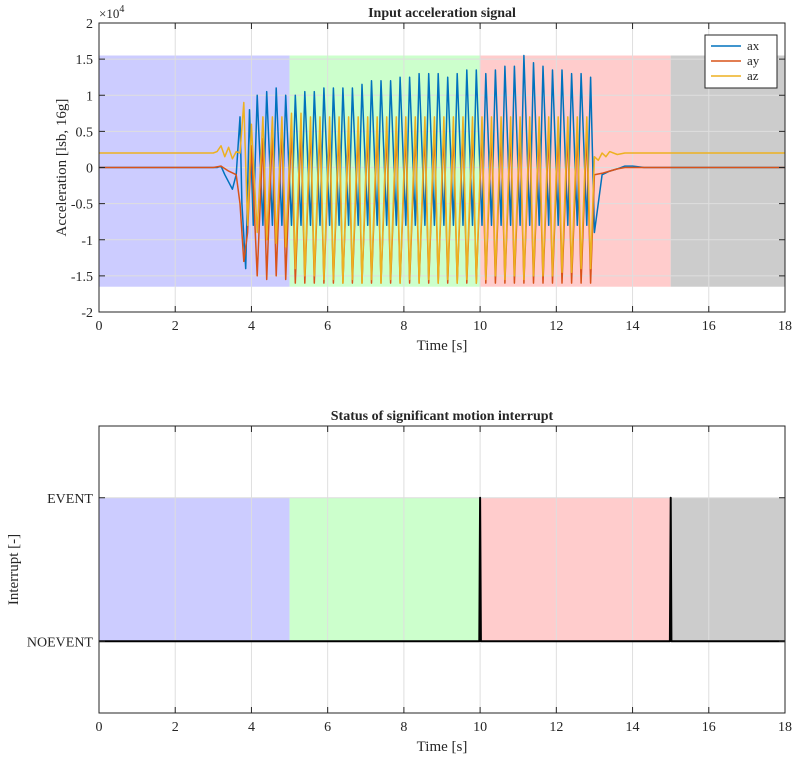  I want to click on y-tick-label: -1.5, so click(82, 277).